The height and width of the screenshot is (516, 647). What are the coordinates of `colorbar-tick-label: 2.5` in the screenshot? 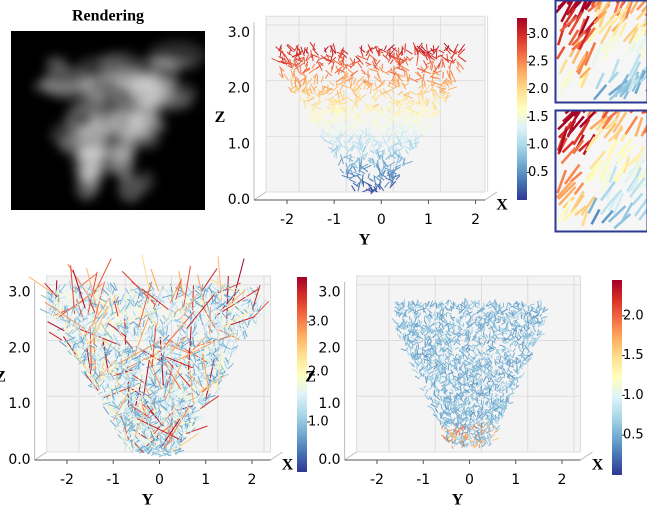 It's located at (538, 62).